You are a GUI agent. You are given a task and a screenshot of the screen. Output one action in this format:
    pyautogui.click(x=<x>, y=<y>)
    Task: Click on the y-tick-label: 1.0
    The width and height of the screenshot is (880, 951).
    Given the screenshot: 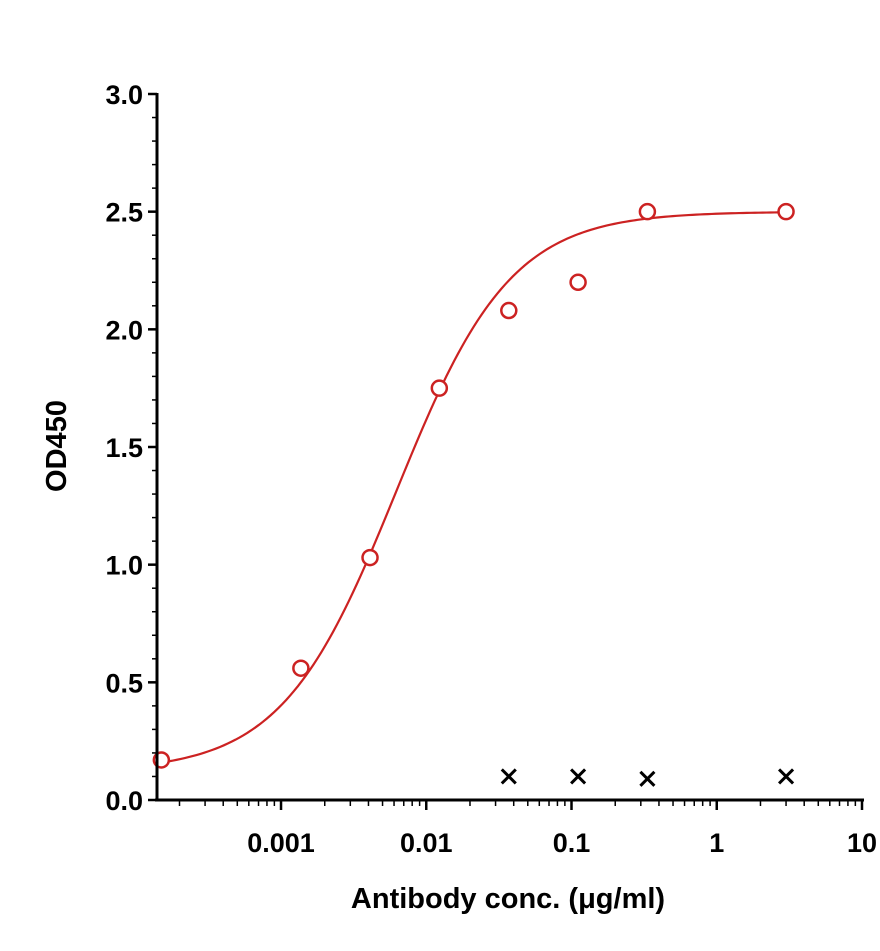 What is the action you would take?
    pyautogui.click(x=124, y=566)
    